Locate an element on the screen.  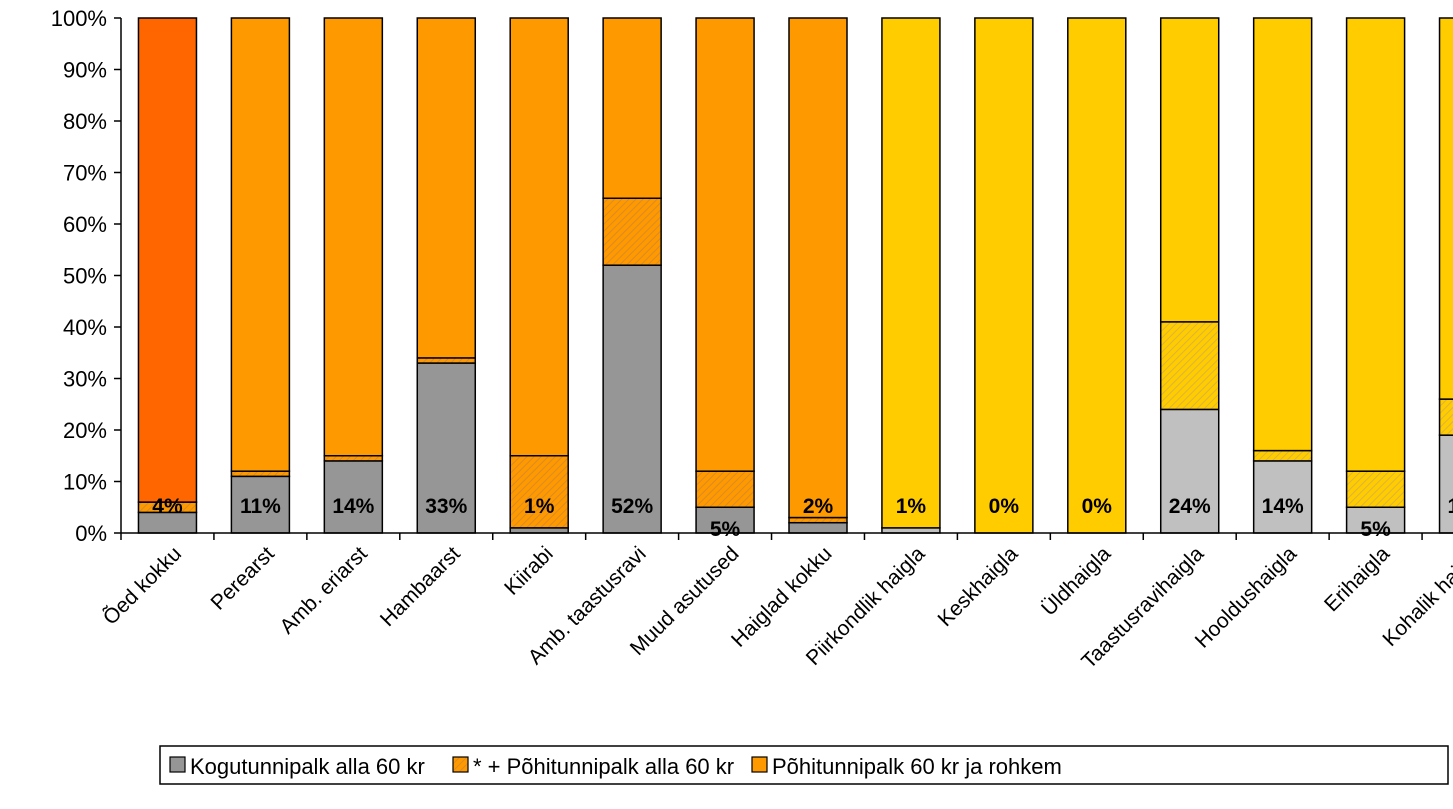
data-label-1: 4% is located at coordinates (167, 506).